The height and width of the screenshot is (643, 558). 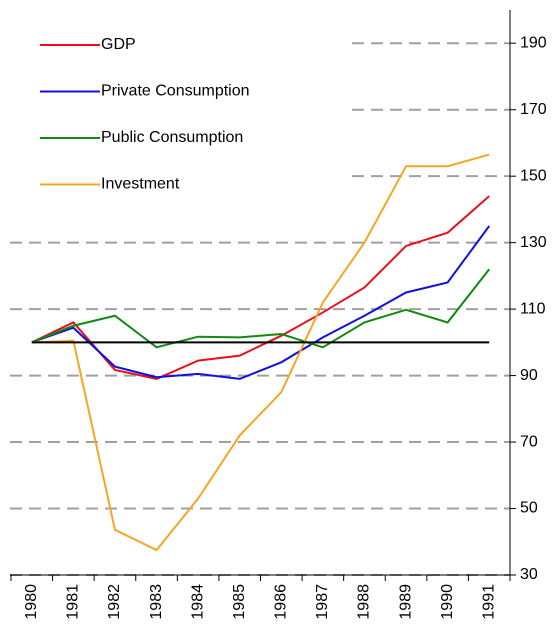 What do you see at coordinates (533, 175) in the screenshot?
I see `y-tick-label: 150` at bounding box center [533, 175].